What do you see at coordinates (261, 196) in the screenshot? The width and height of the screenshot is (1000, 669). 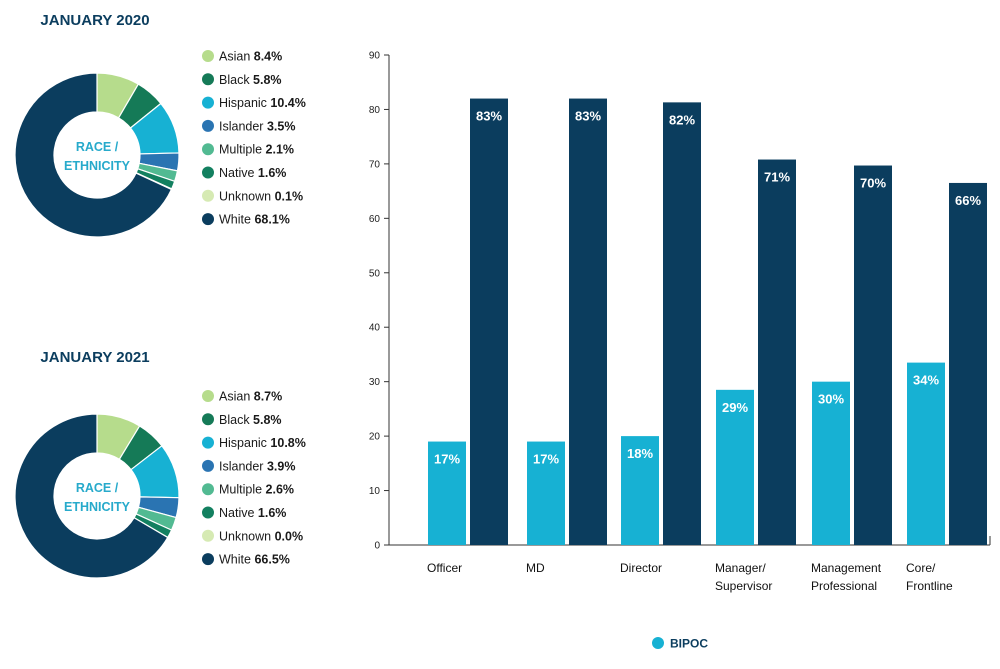 I see `legend-entry-unknown: Unknown 0.1%` at bounding box center [261, 196].